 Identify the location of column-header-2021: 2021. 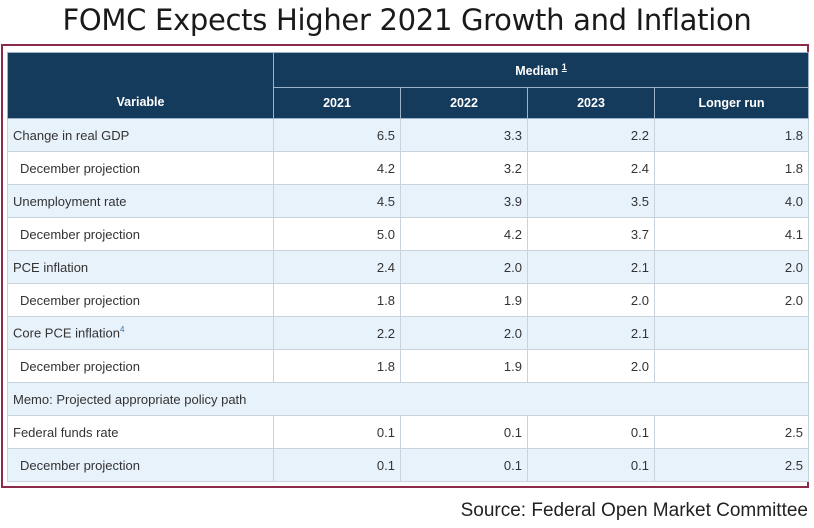
(337, 103).